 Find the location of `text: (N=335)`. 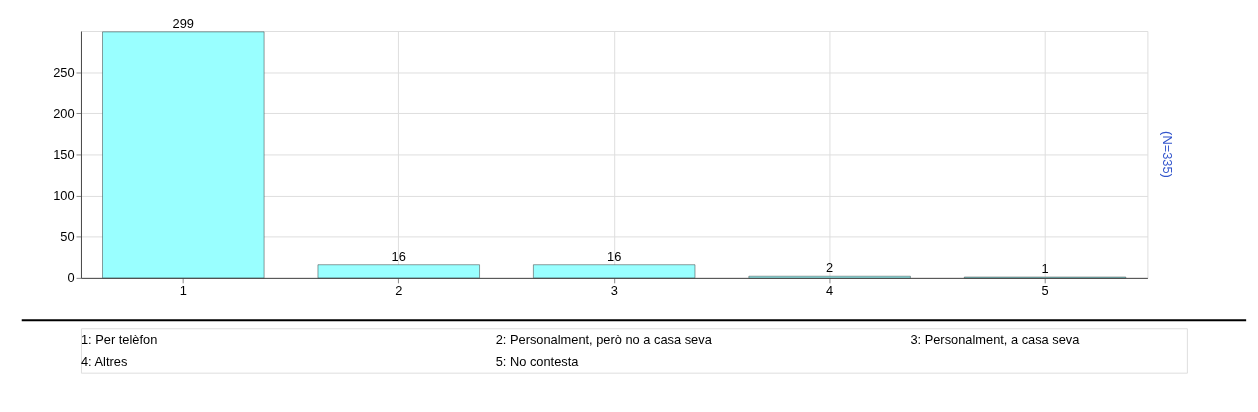

text: (N=335) is located at coordinates (1168, 154).